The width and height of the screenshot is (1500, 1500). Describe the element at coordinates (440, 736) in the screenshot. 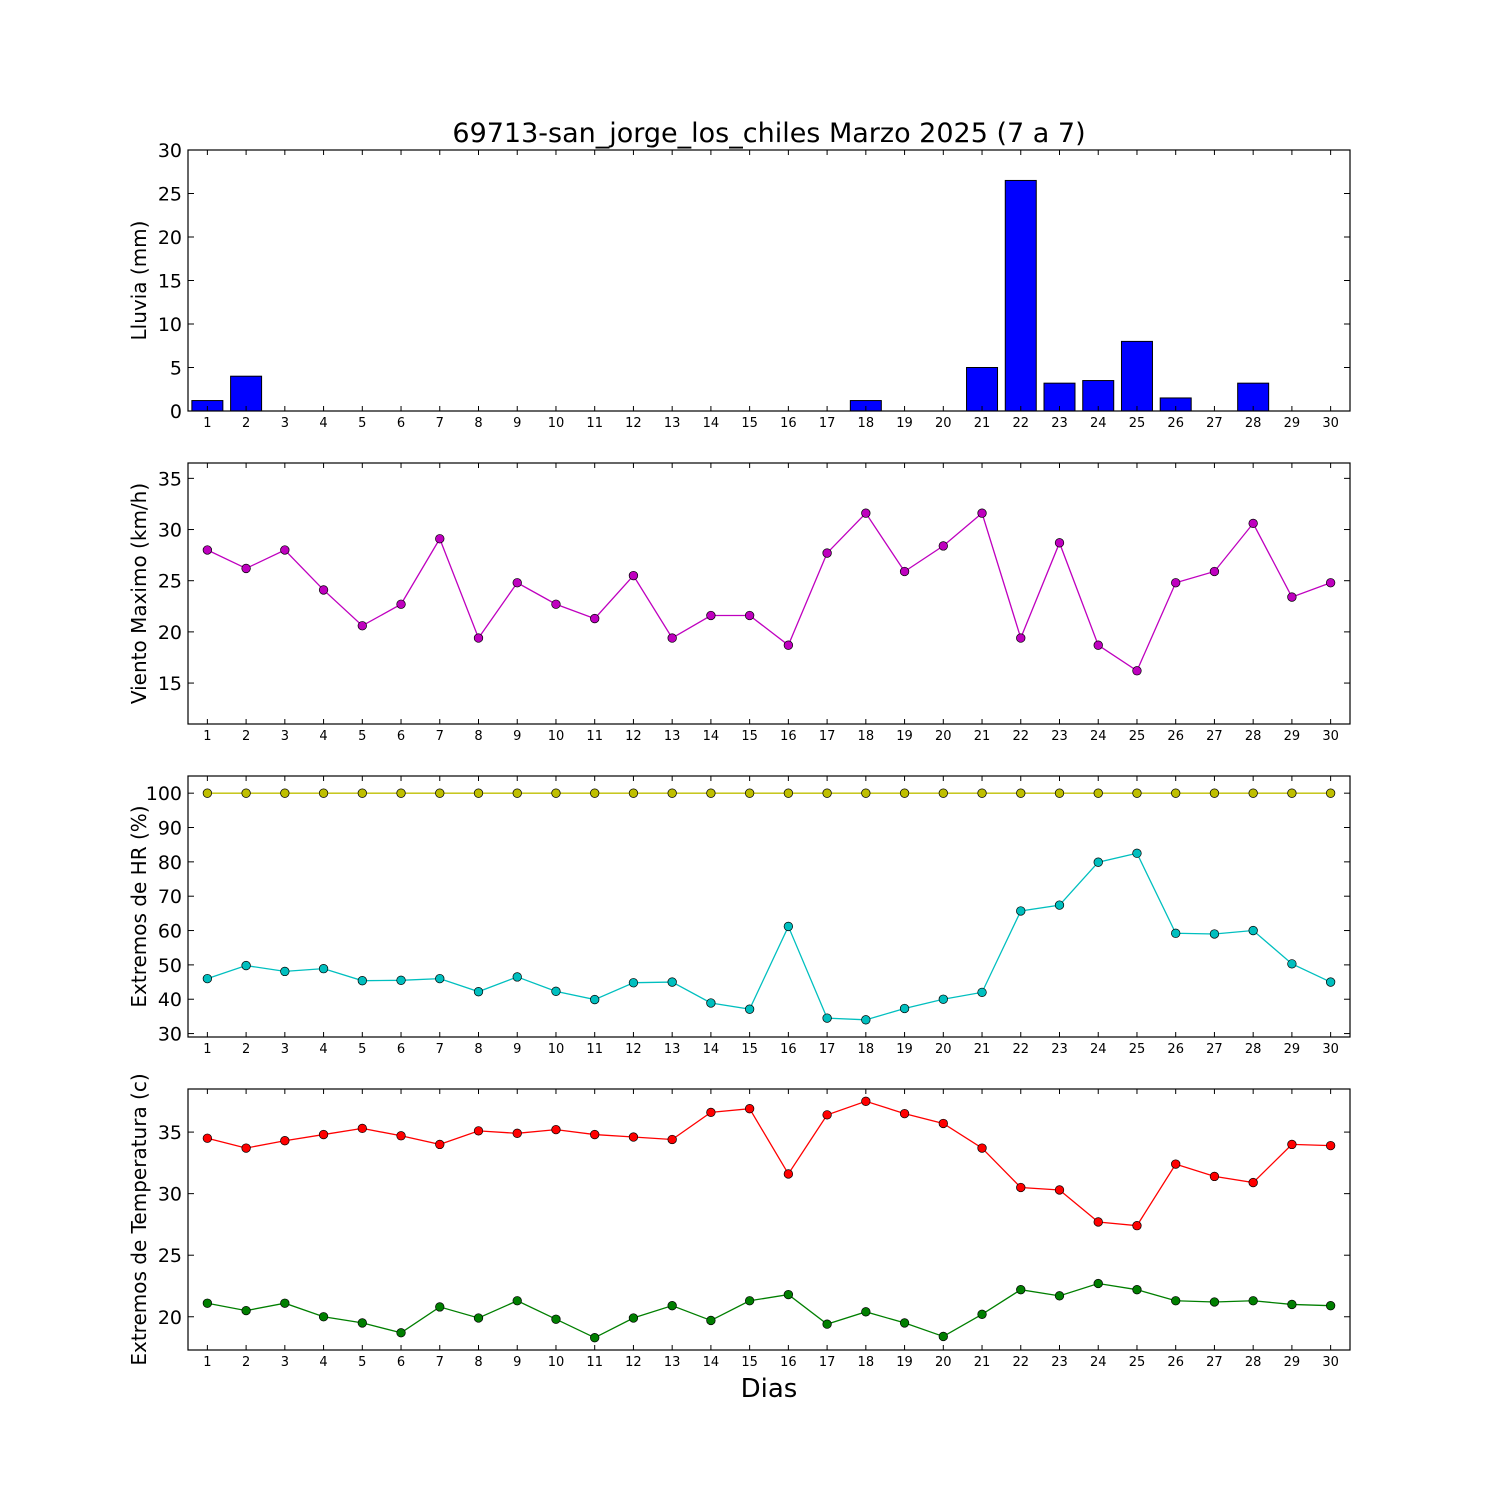

I see `x-tick-label: 7` at that location.